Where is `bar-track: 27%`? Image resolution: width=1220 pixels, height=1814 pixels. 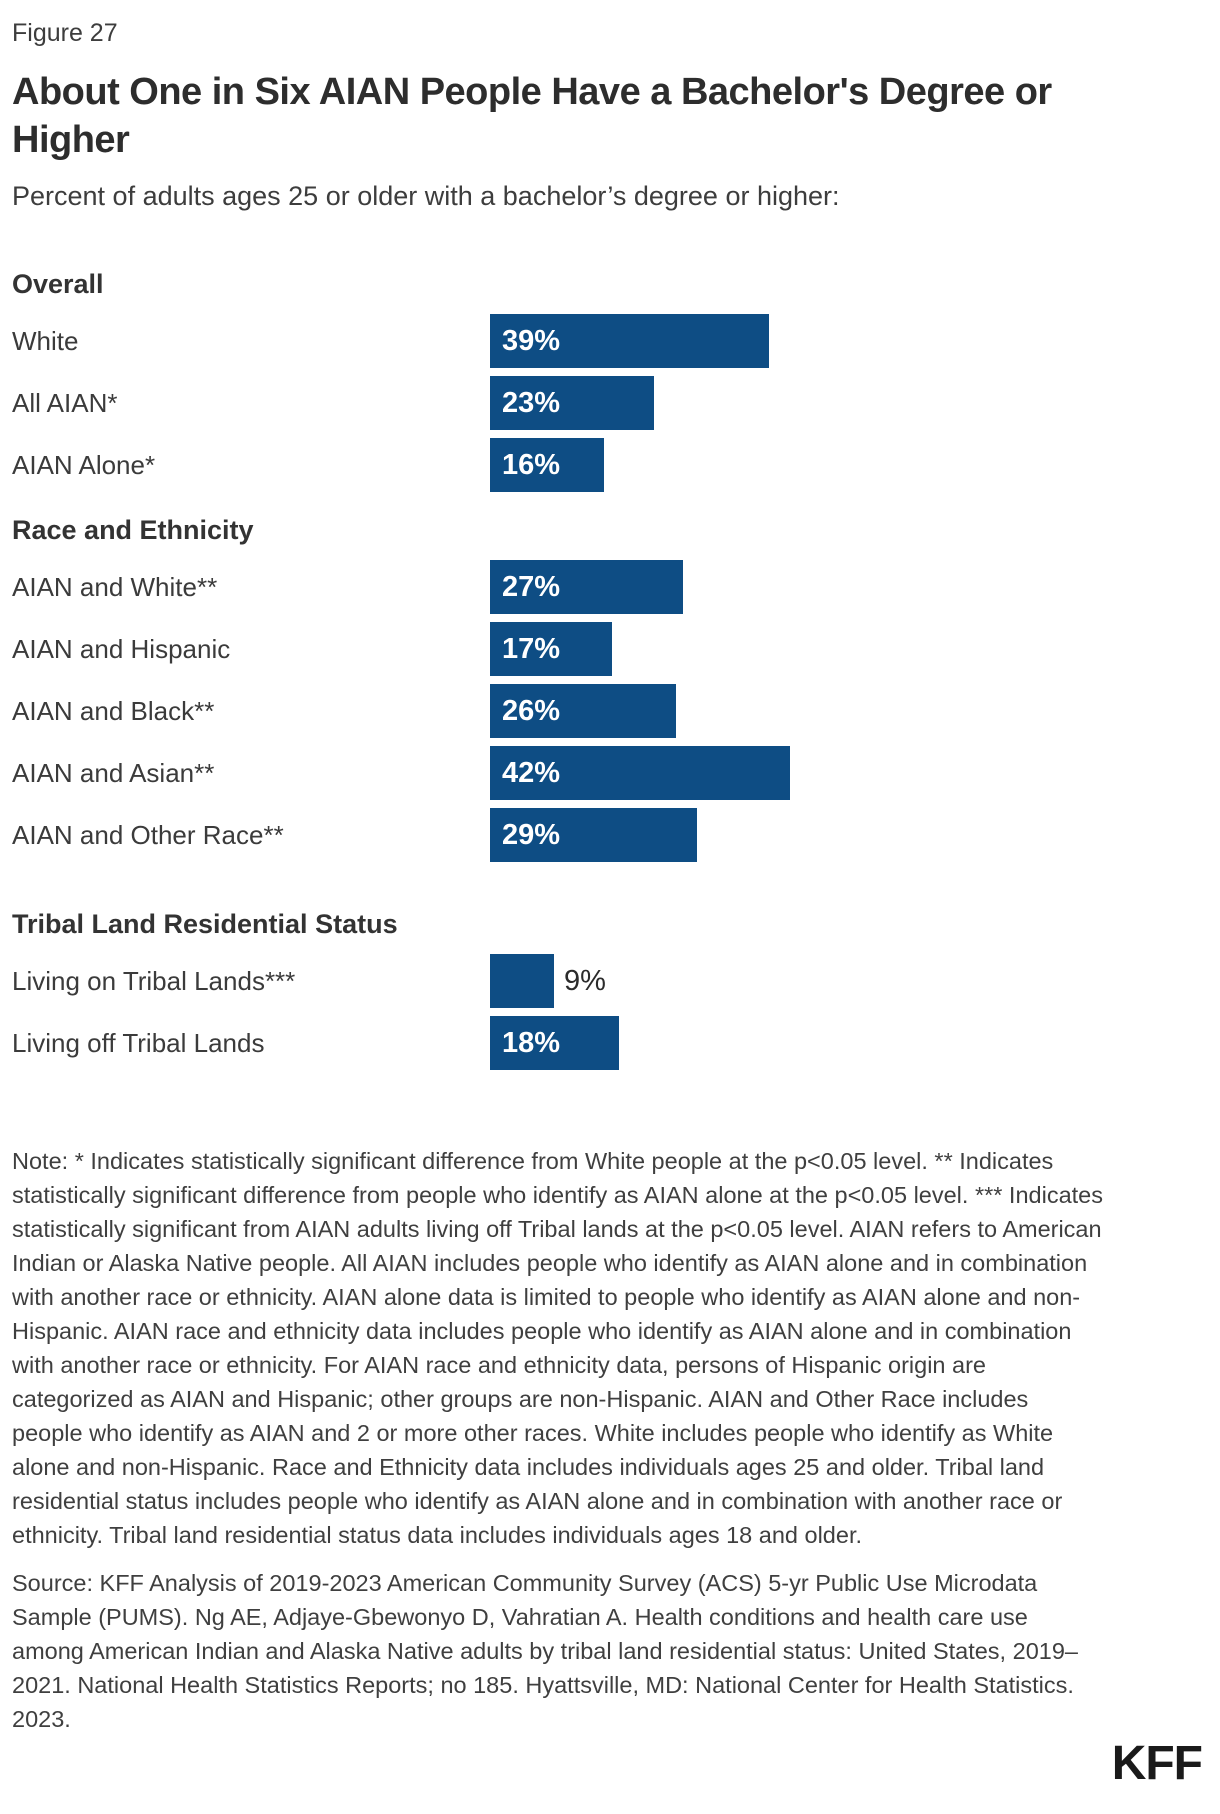 bar-track: 27% is located at coordinates (847, 587).